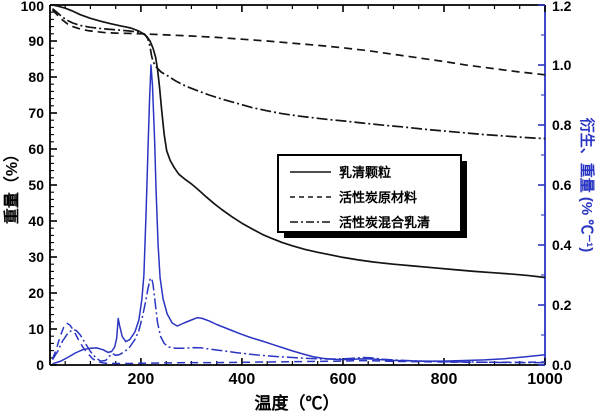 This screenshot has width=600, height=418. Describe the element at coordinates (141, 379) in the screenshot. I see `x-axis-tick-label: 200` at that location.